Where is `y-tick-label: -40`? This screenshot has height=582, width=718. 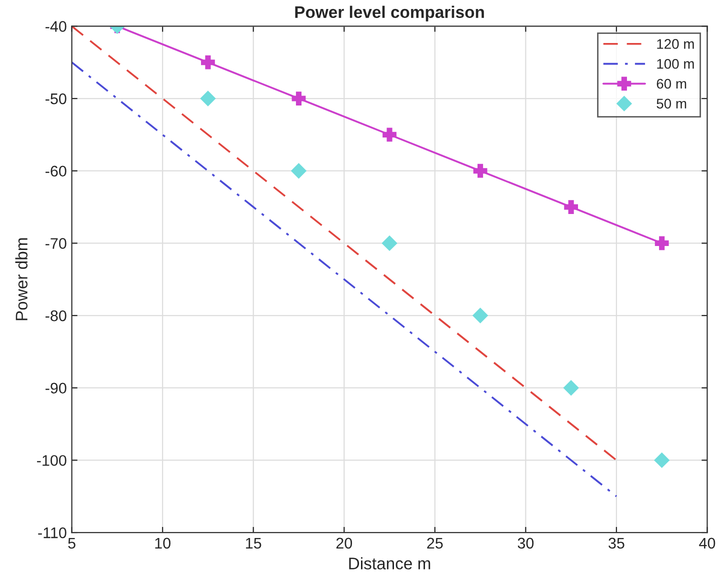
y-tick-label: -40 is located at coordinates (56, 26).